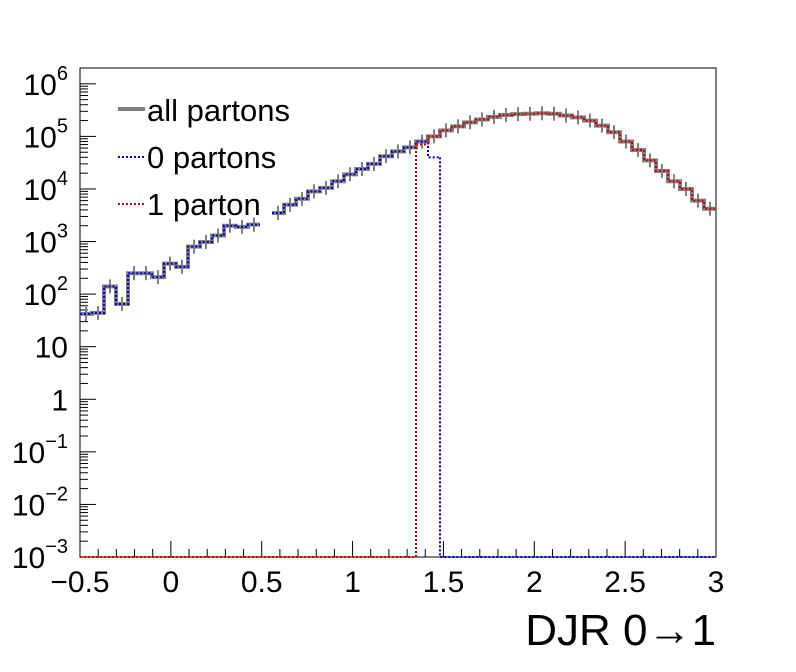  I want to click on svg-text: 10⁻², so click(40, 502).